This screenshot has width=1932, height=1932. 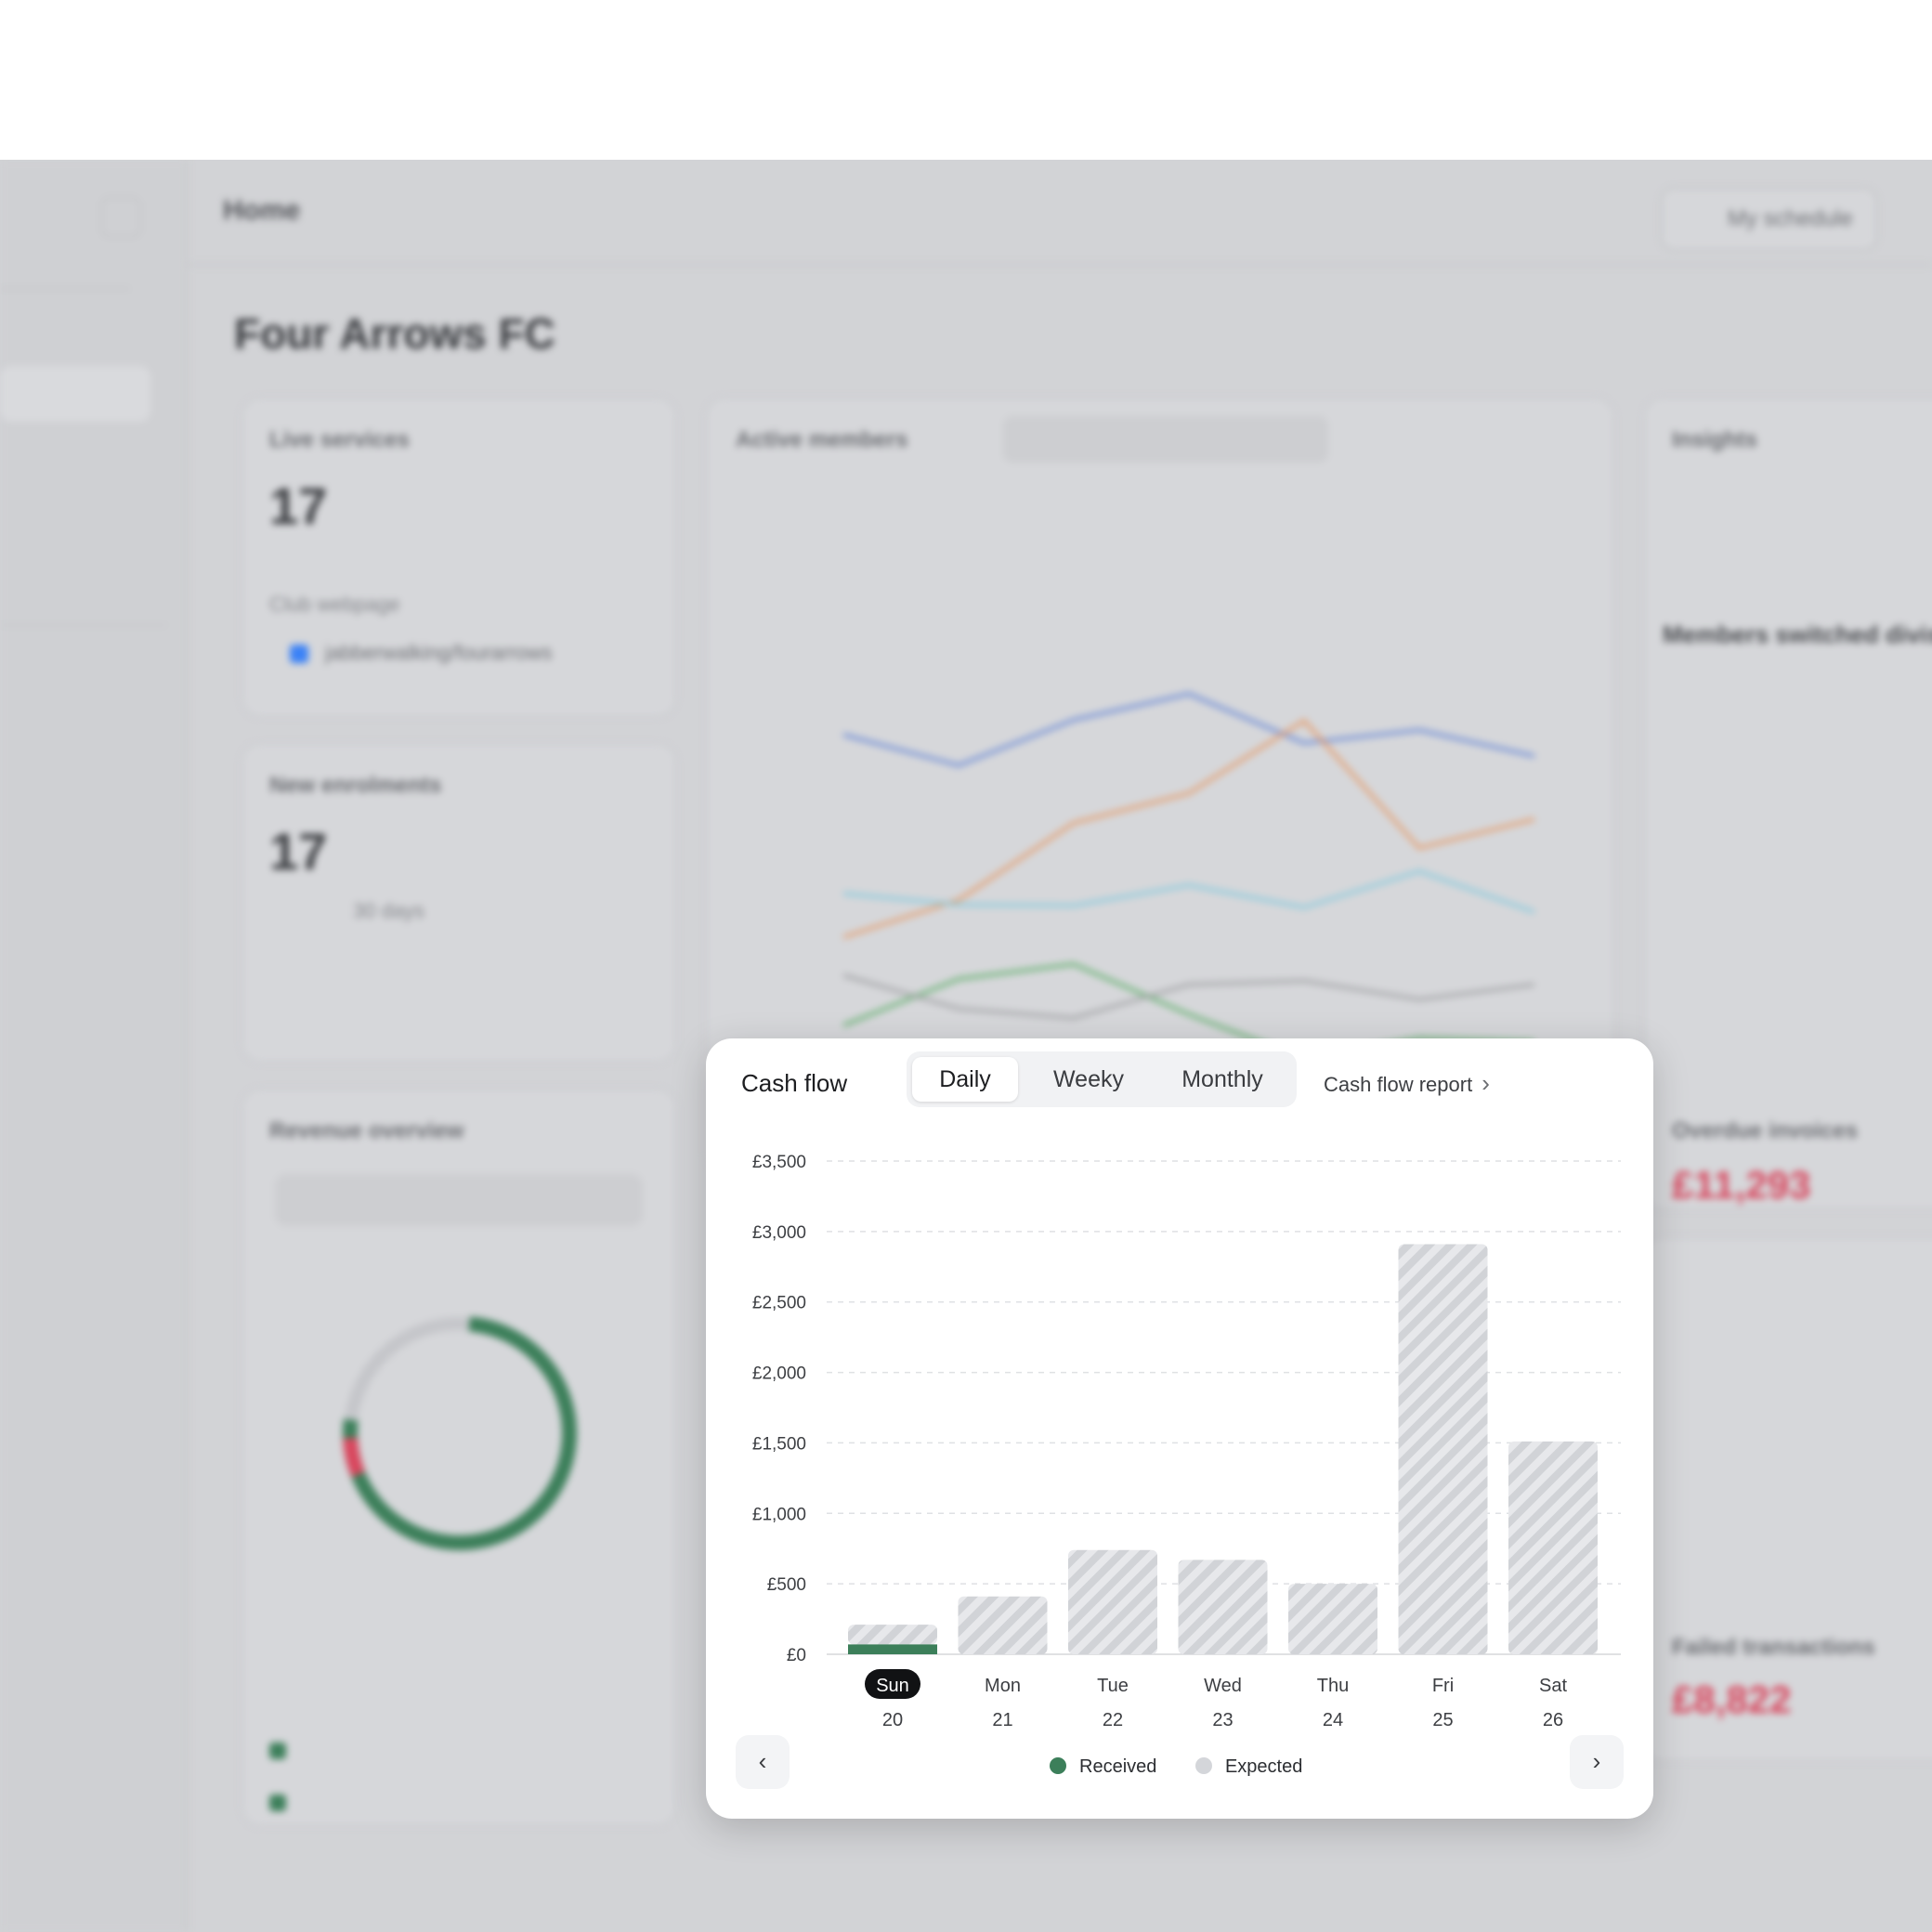 What do you see at coordinates (796, 1655) in the screenshot?
I see `y-tick-label: £0` at bounding box center [796, 1655].